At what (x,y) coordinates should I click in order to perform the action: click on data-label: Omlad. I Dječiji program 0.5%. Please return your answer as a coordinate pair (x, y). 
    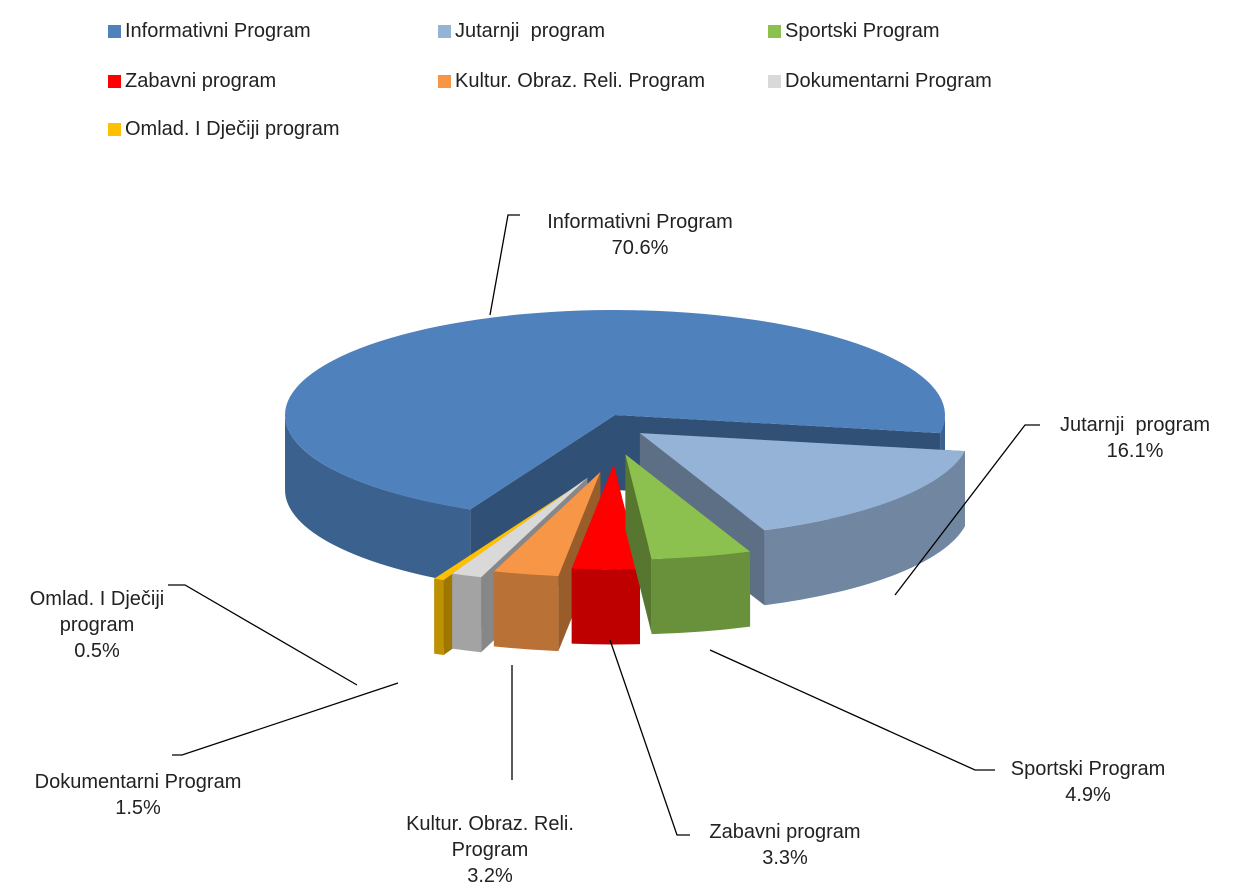
    Looking at the image, I should click on (97, 625).